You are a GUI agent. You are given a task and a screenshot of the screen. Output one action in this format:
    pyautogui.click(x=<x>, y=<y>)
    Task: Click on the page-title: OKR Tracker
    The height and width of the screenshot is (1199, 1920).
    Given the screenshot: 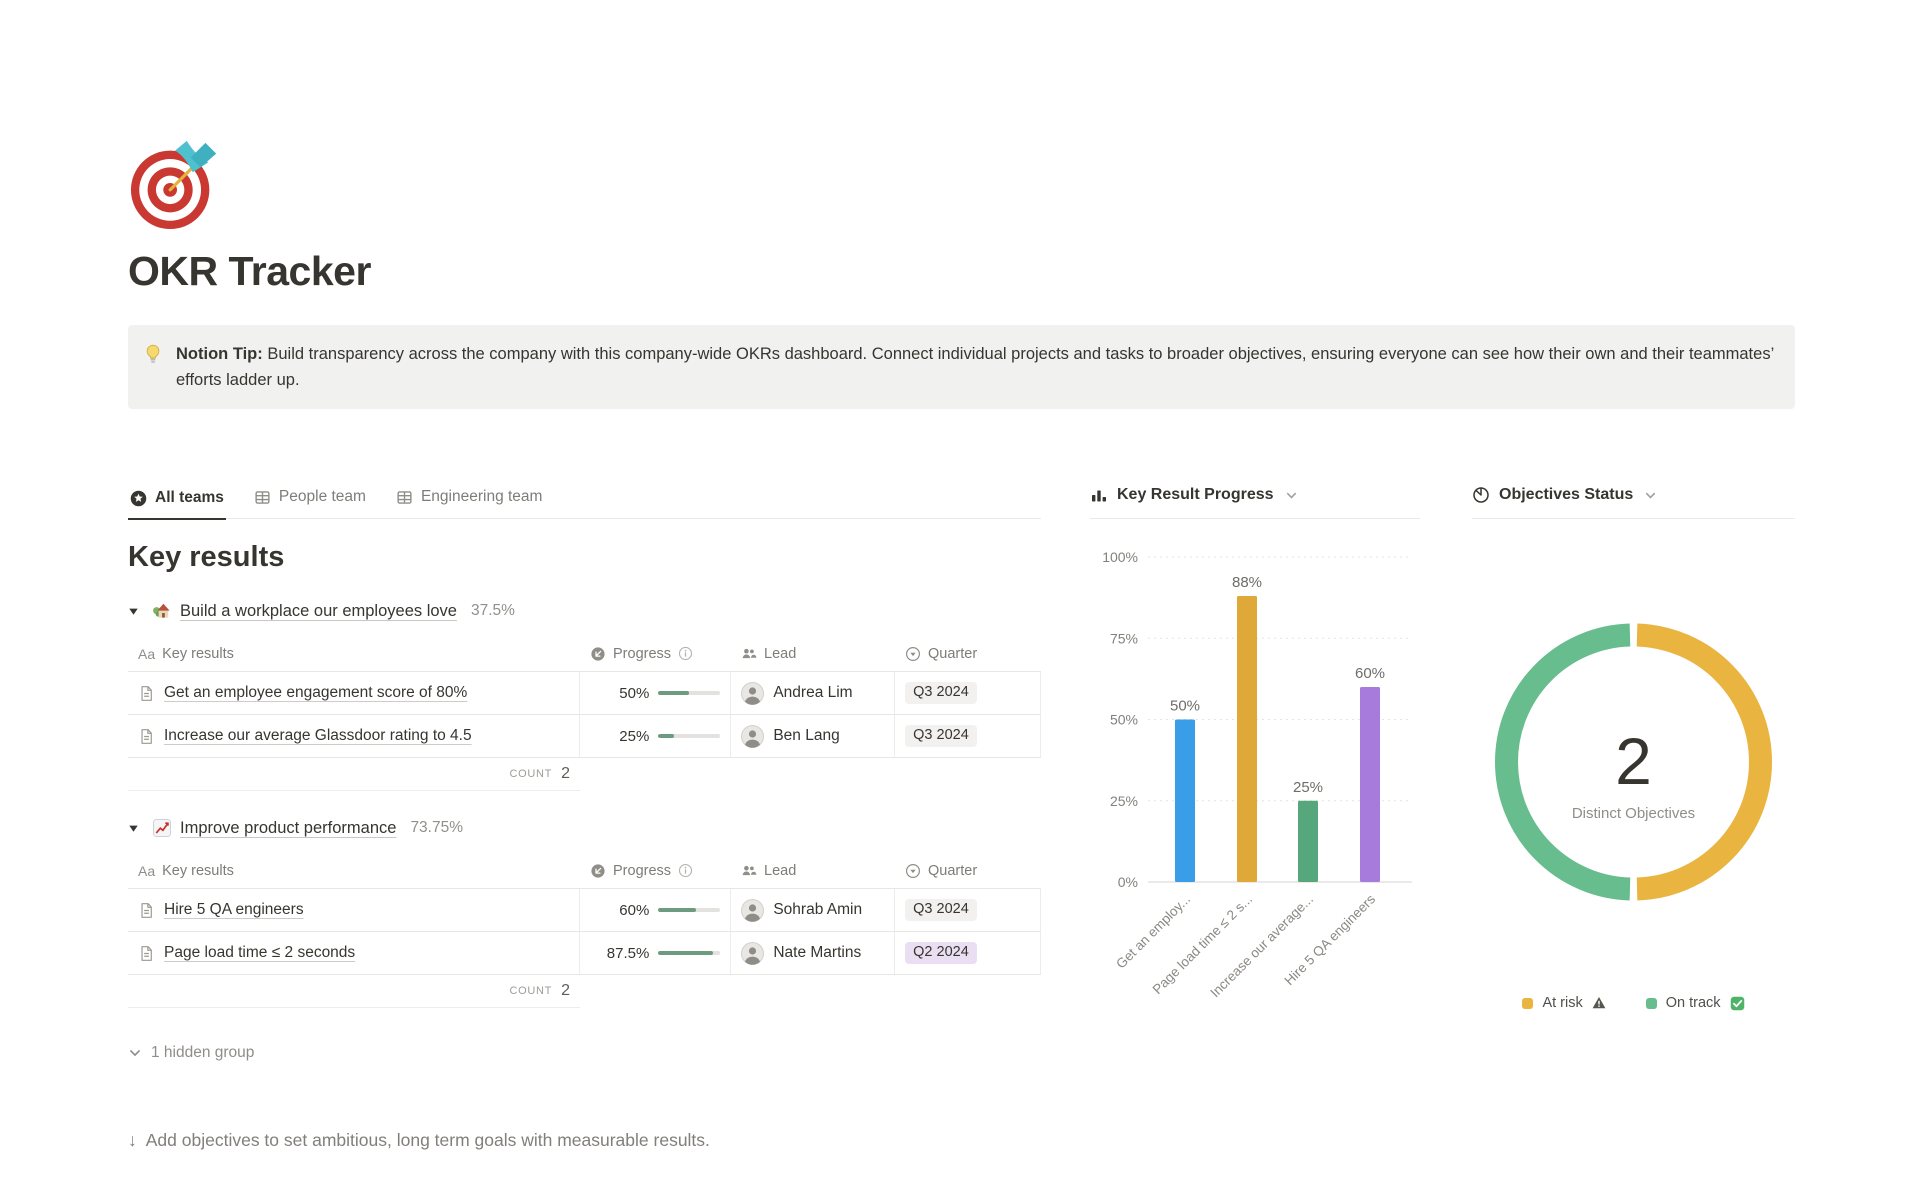 What is the action you would take?
    pyautogui.click(x=249, y=271)
    